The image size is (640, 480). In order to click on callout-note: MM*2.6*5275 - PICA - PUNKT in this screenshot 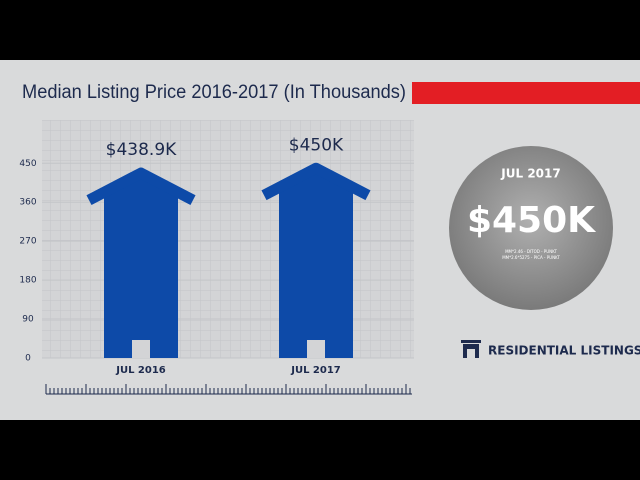, I will do `click(531, 257)`.